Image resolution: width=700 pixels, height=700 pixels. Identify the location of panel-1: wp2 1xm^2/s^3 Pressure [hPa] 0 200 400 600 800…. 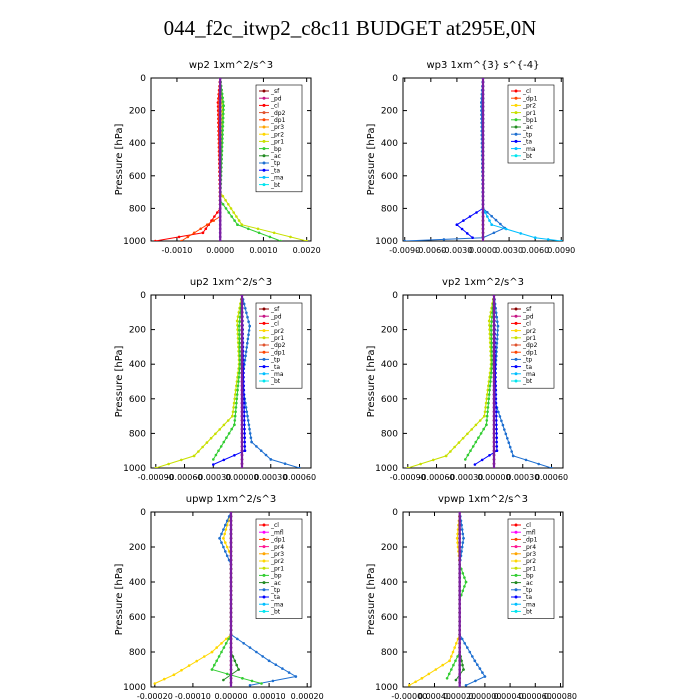
(217, 157).